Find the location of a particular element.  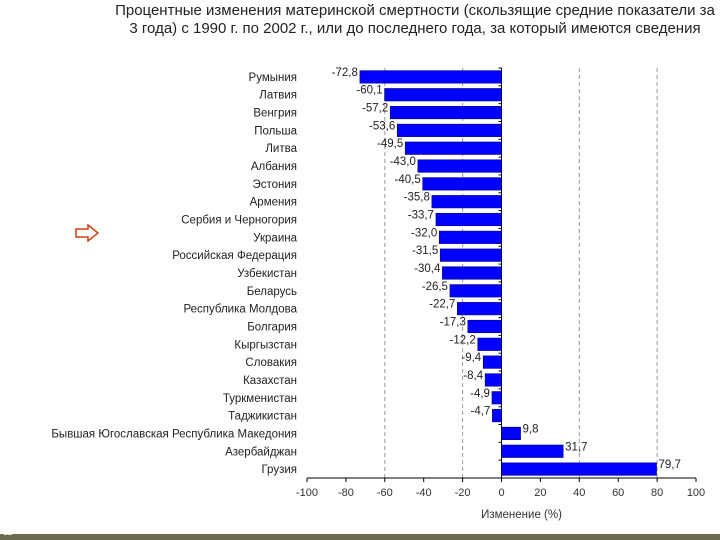

category-label: Российская Федерация is located at coordinates (234, 256).